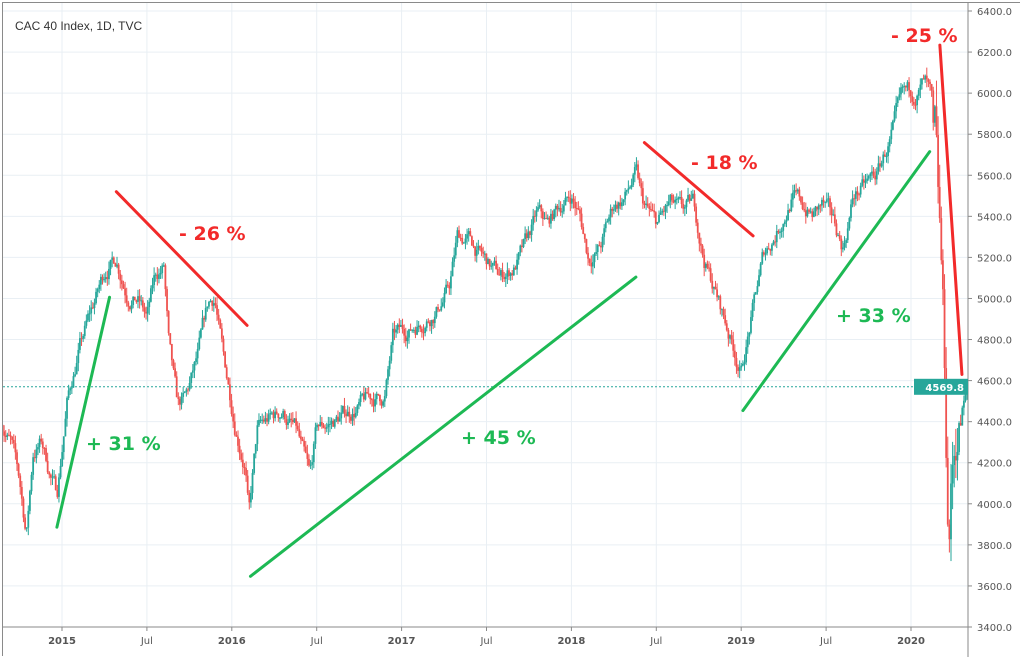  Describe the element at coordinates (994, 12) in the screenshot. I see `y-tick-label: 6400.0` at that location.